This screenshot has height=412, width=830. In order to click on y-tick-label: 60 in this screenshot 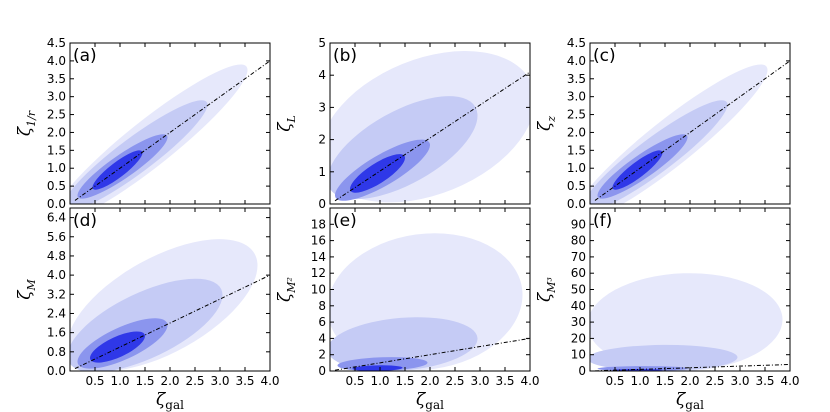, I will do `click(578, 273)`.